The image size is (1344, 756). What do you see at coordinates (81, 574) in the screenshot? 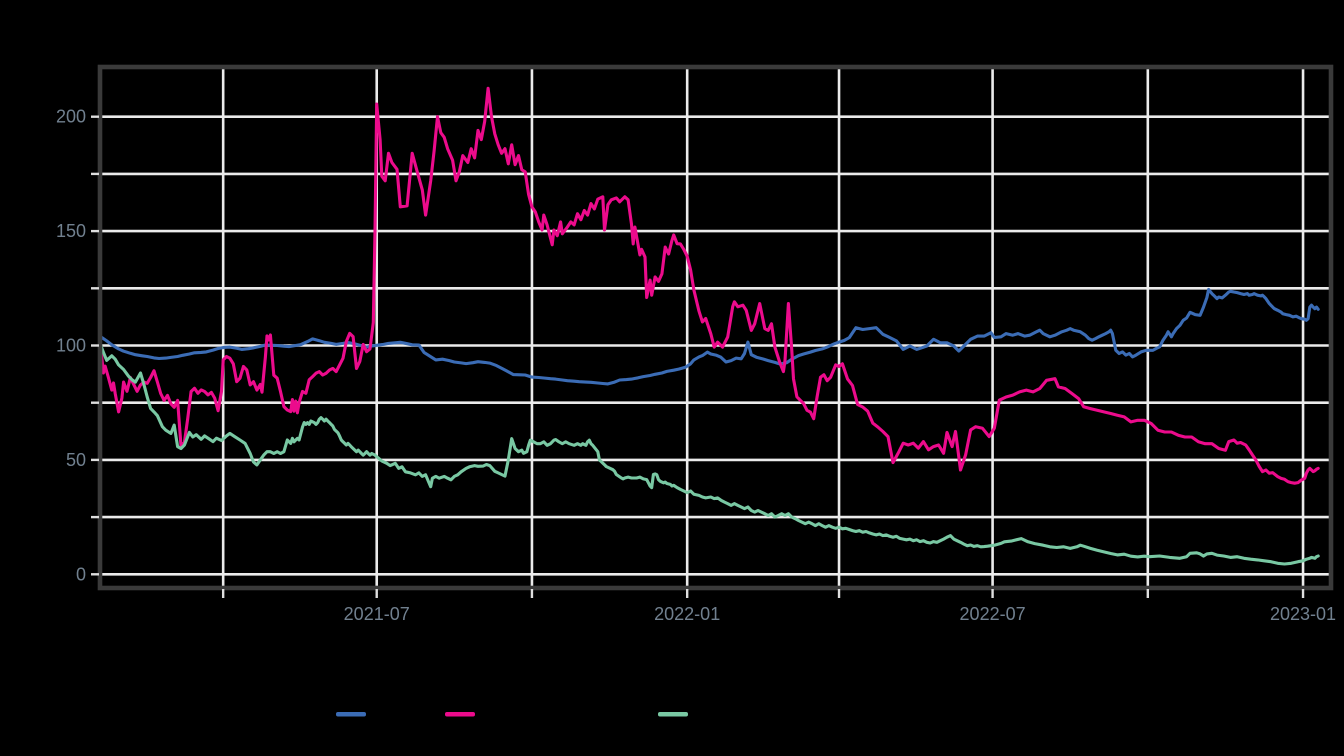
I see `y-tick-label: 0` at bounding box center [81, 574].